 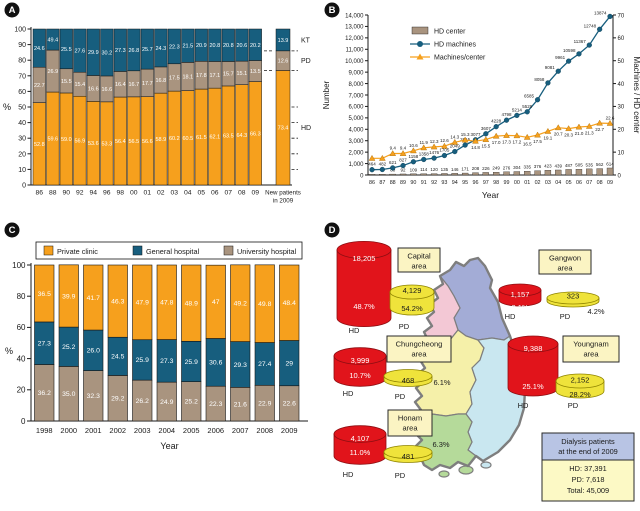 What do you see at coordinates (533, 348) in the screenshot?
I see `svg-text: 9,388` at bounding box center [533, 348].